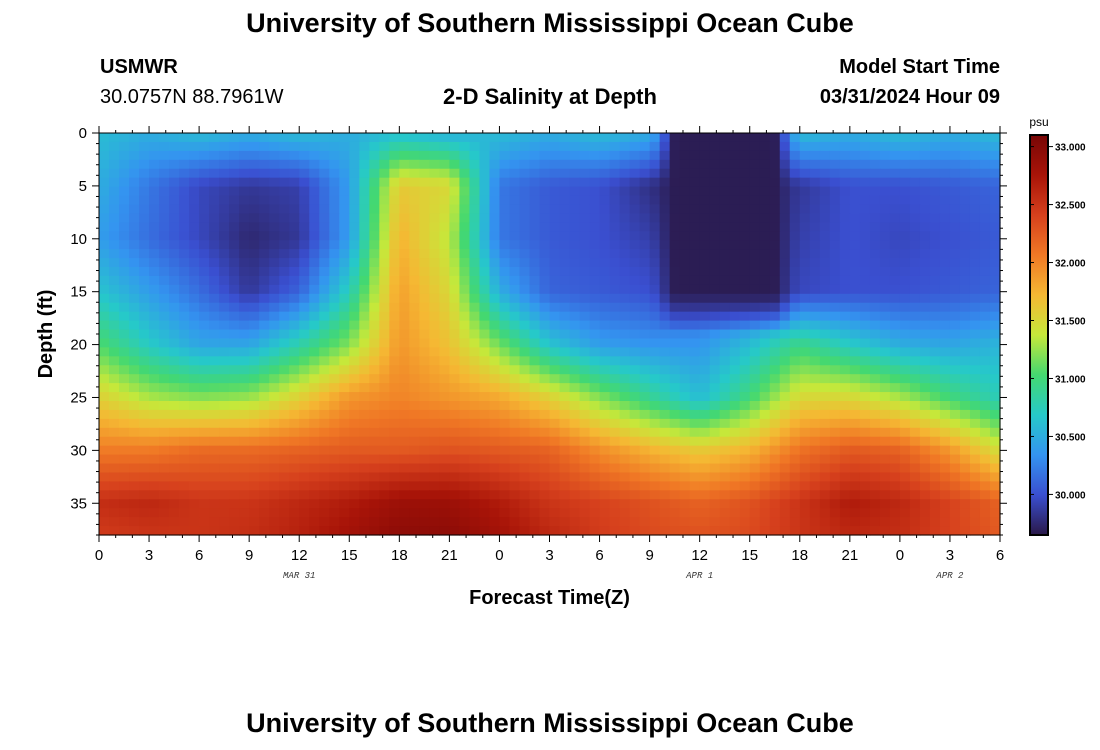 The width and height of the screenshot is (1100, 750). Describe the element at coordinates (900, 555) in the screenshot. I see `x-tick-label: 0` at that location.